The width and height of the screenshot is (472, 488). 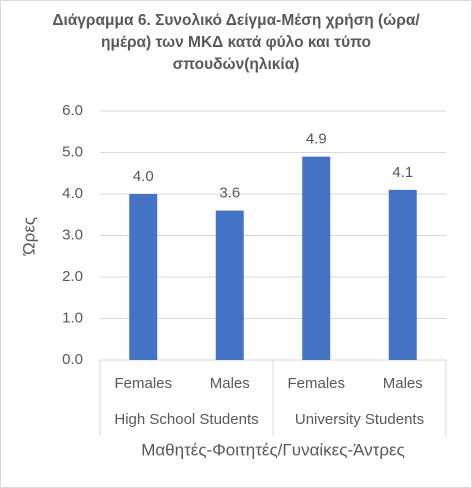 What do you see at coordinates (359, 419) in the screenshot?
I see `group-label: University Students` at bounding box center [359, 419].